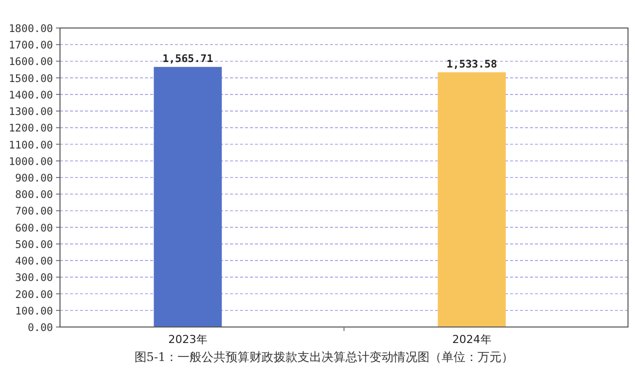 The width and height of the screenshot is (635, 374). I want to click on y-tick-label: 800.00, so click(34, 195).